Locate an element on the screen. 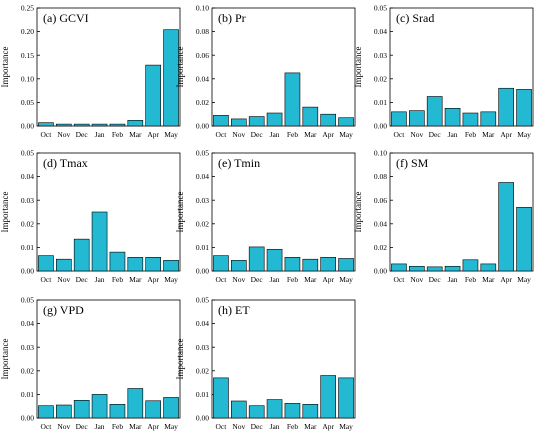  panel-title: (h) ET is located at coordinates (234, 310).